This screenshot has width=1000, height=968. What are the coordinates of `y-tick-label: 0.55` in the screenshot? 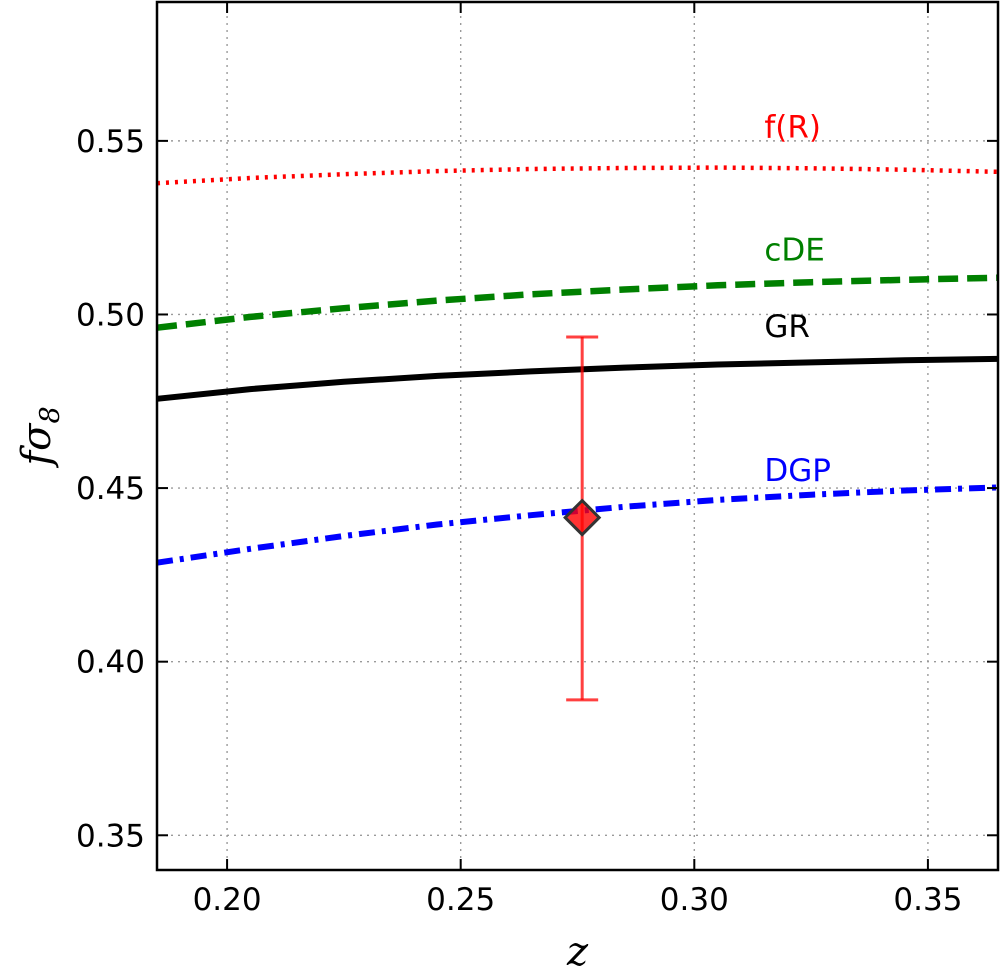 It's located at (110, 142).